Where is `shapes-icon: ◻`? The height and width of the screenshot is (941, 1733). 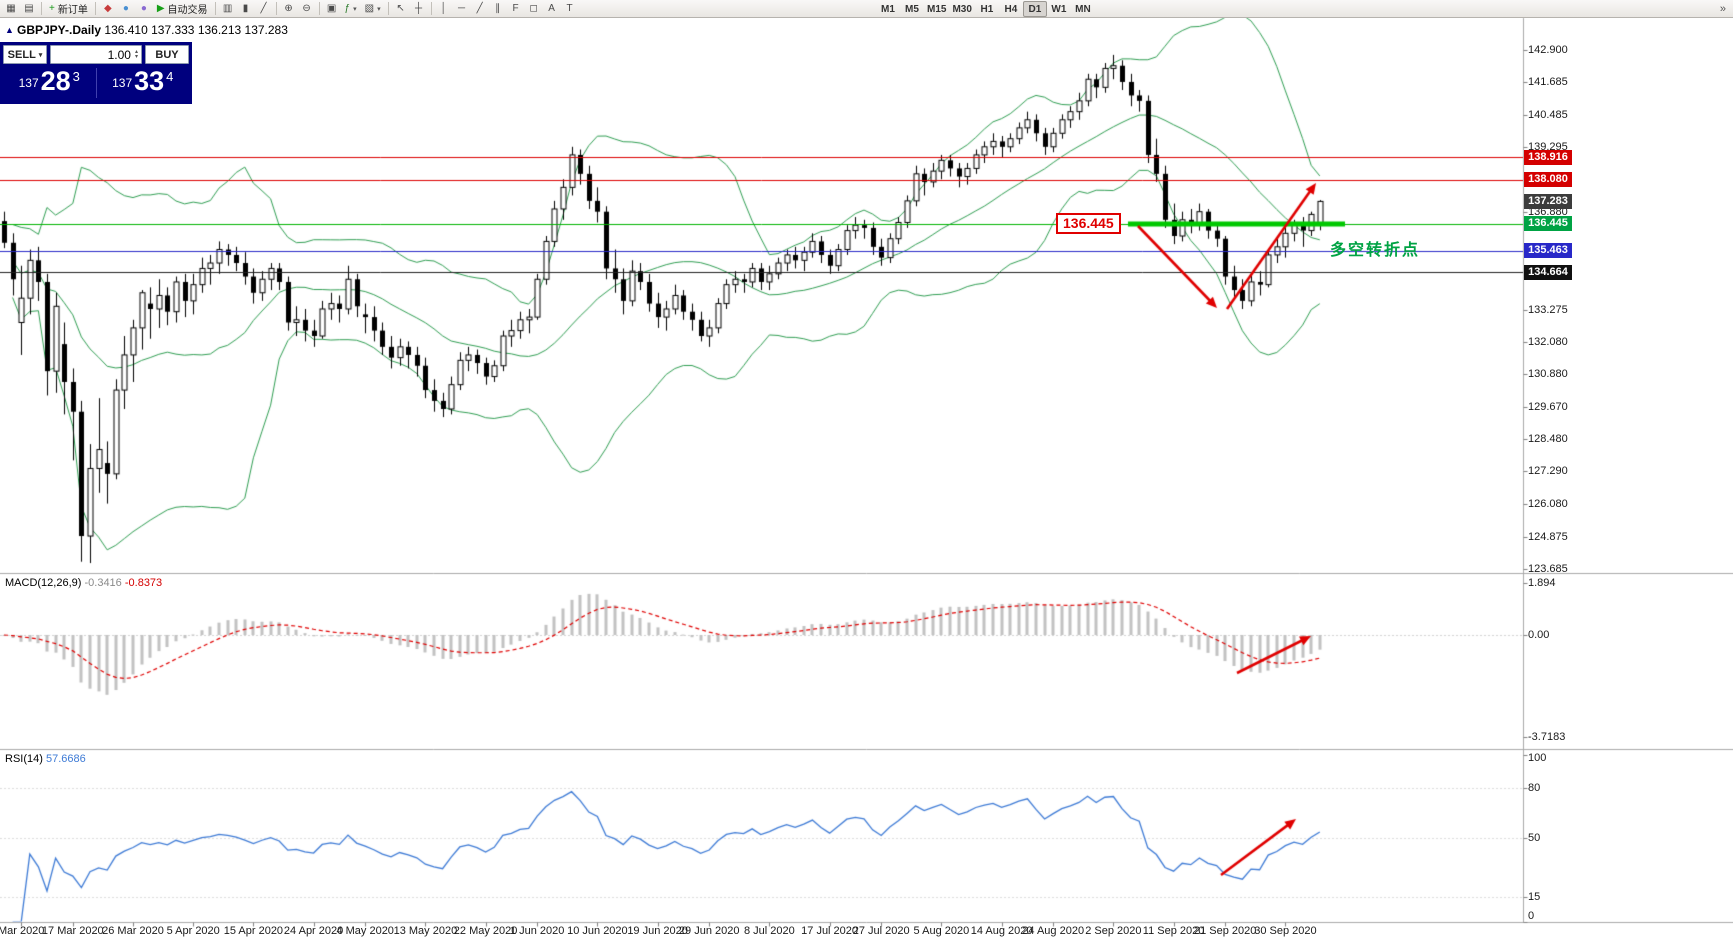
shapes-icon: ◻ is located at coordinates (534, 9).